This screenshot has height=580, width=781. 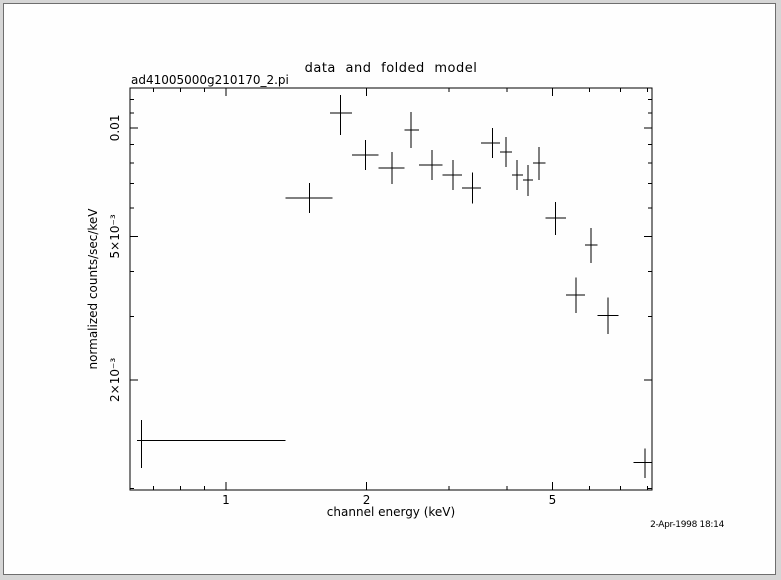 I want to click on x-axis-label: channel energy (keV), so click(x=391, y=512).